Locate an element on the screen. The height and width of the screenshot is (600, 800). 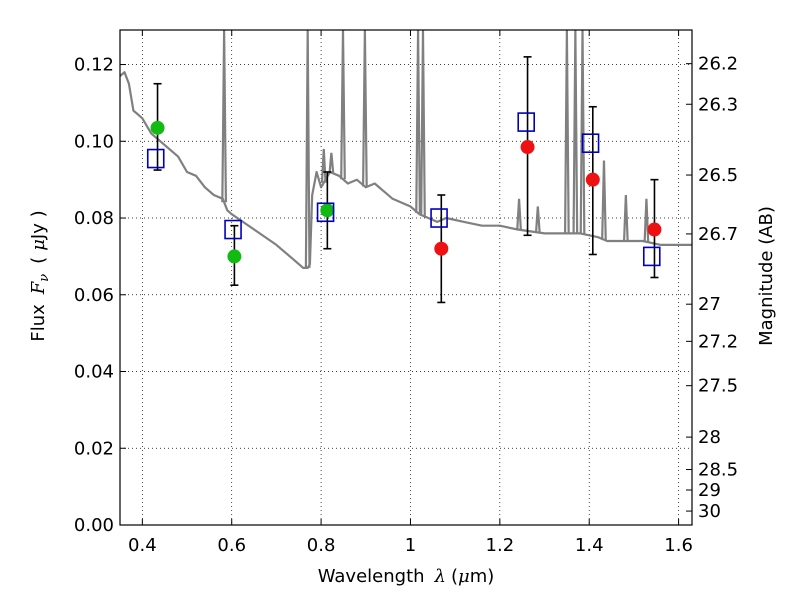
x-tick-label: 1.6 is located at coordinates (678, 545).